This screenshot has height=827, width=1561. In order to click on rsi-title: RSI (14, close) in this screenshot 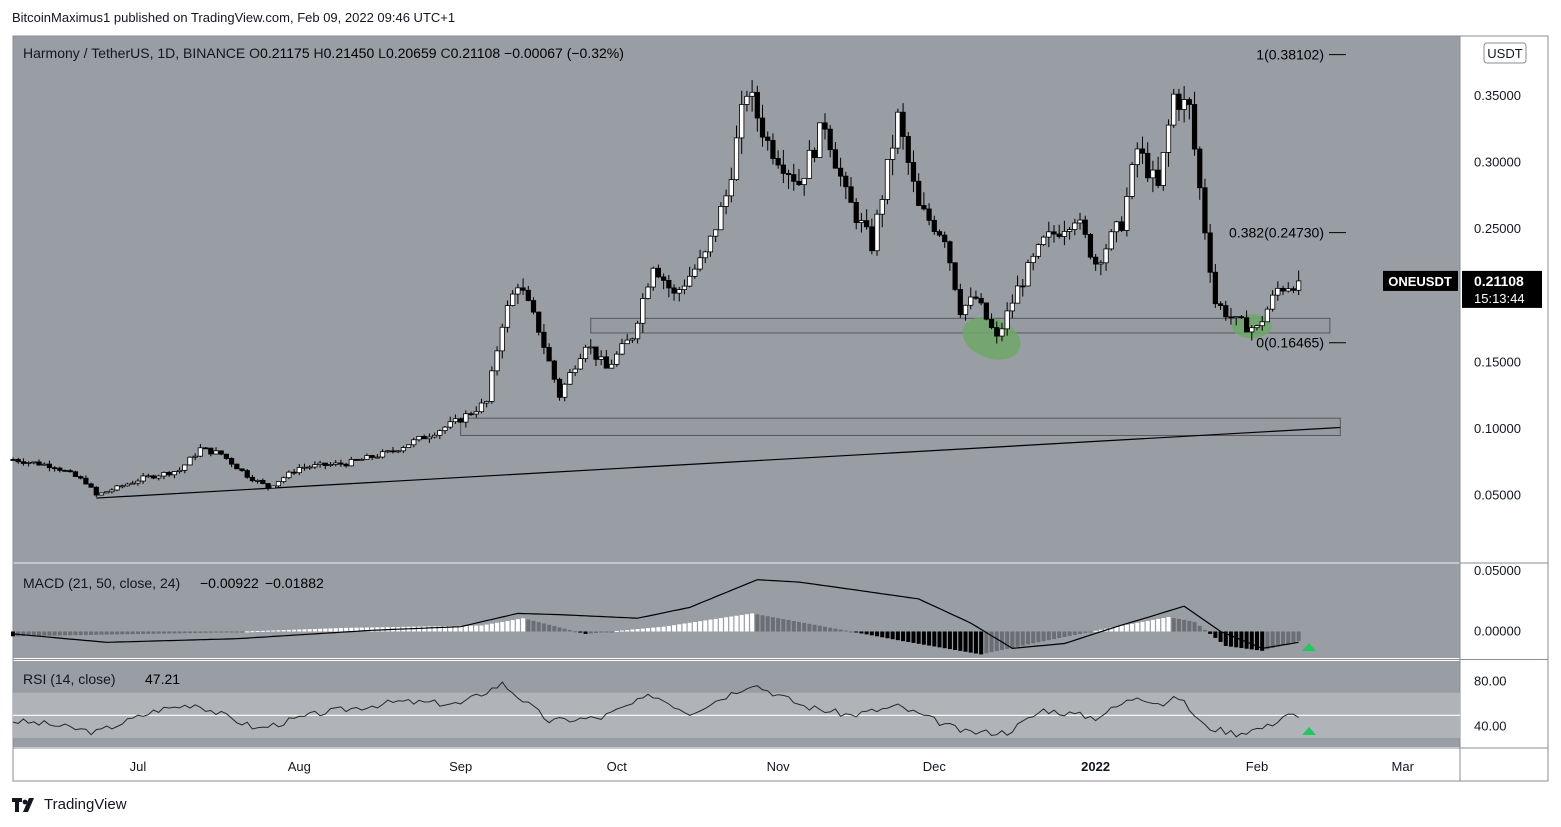, I will do `click(69, 679)`.